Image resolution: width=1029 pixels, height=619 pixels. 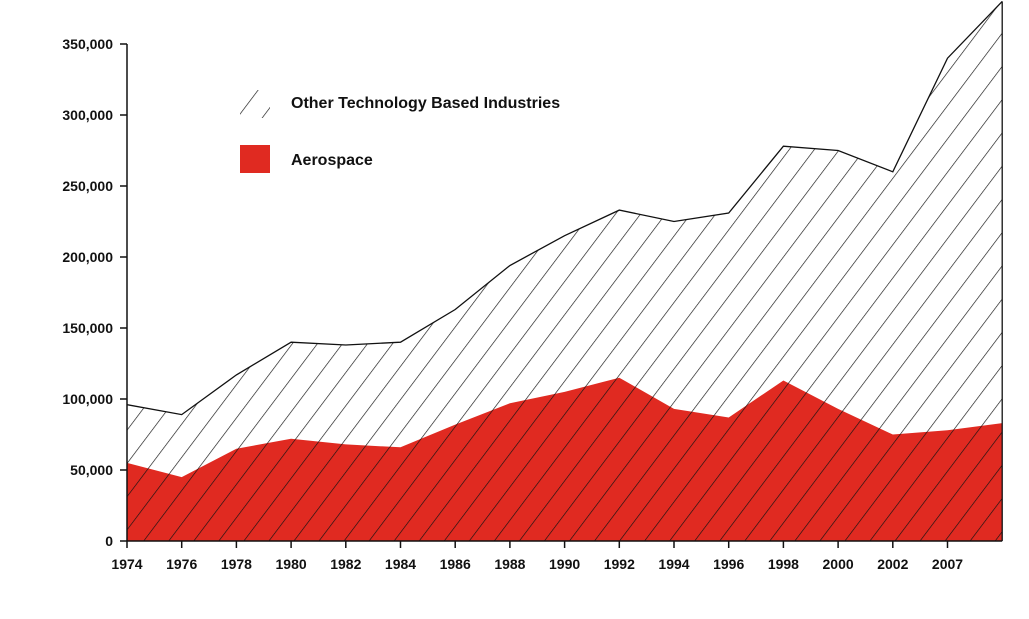 I want to click on x-tick-label: 1990, so click(x=564, y=564).